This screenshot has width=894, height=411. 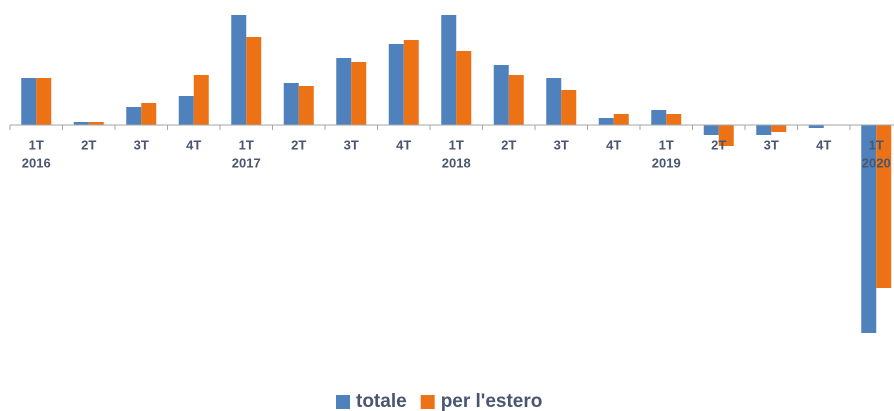 What do you see at coordinates (492, 401) in the screenshot?
I see `legend-label: per l'estero` at bounding box center [492, 401].